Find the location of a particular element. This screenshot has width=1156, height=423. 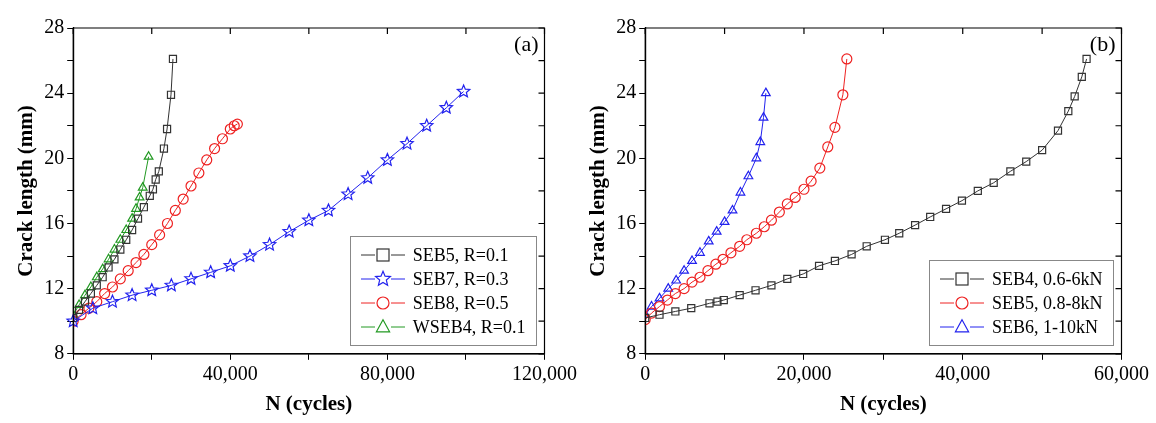

x-tick-label: 40,000 is located at coordinates (963, 373).